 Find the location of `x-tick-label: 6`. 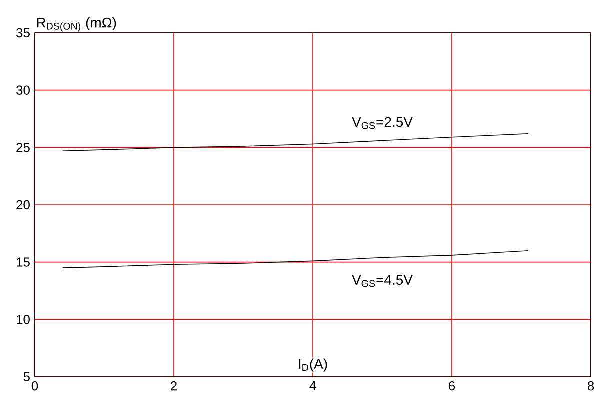

x-tick-label: 6 is located at coordinates (452, 386).